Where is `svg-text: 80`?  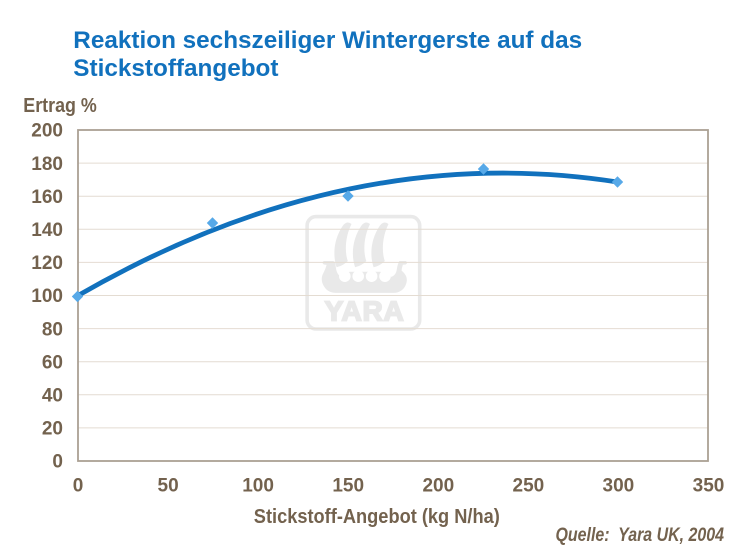
svg-text: 80 is located at coordinates (52, 329).